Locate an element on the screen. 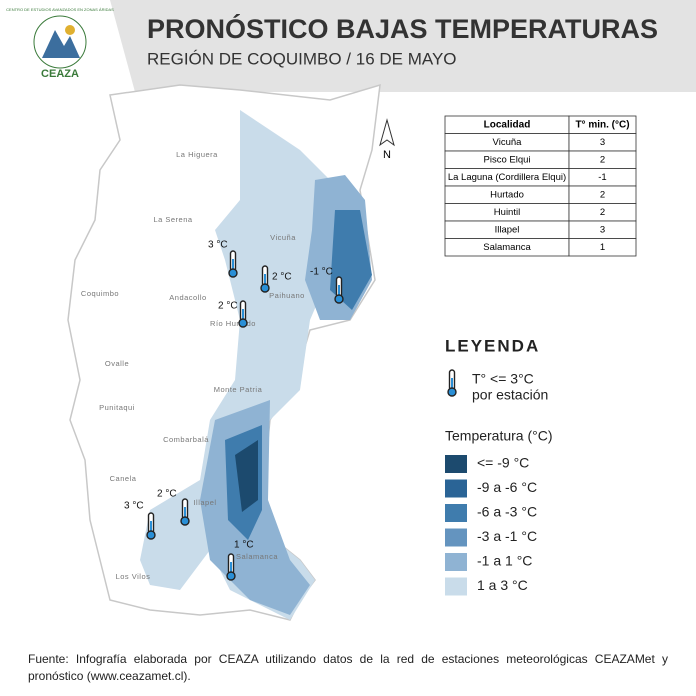 The image size is (696, 696). zone-south-core is located at coordinates (246, 476).